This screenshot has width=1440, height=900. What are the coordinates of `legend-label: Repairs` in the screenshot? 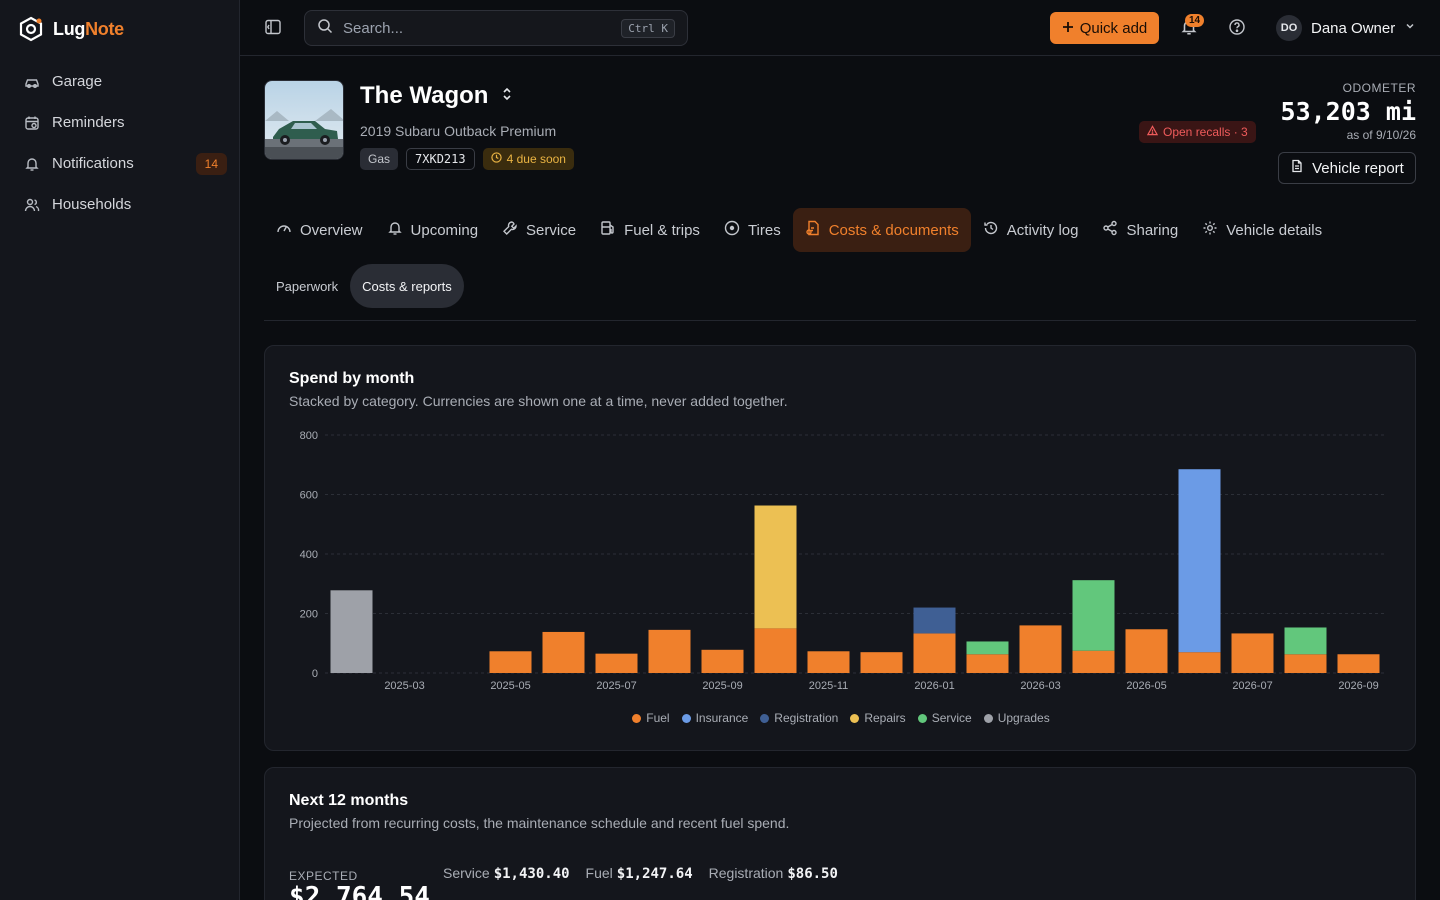 It's located at (885, 718).